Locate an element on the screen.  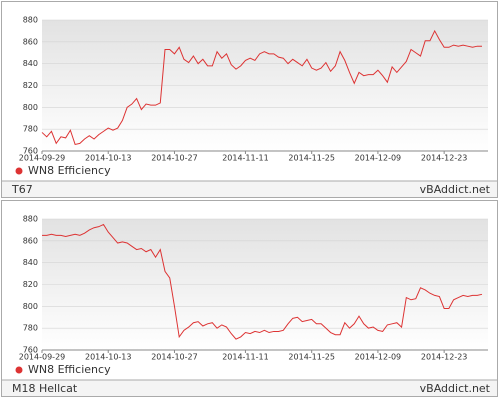
chart-title: T67 is located at coordinates (22, 189).